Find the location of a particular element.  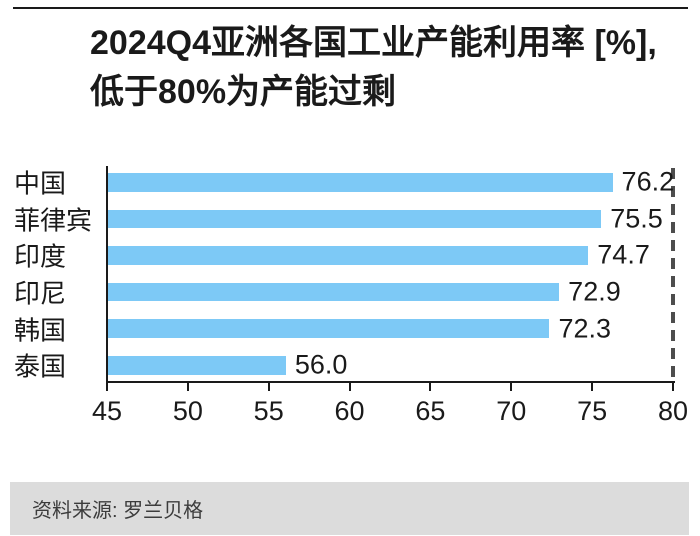

value-label: 72.3 is located at coordinates (585, 328).